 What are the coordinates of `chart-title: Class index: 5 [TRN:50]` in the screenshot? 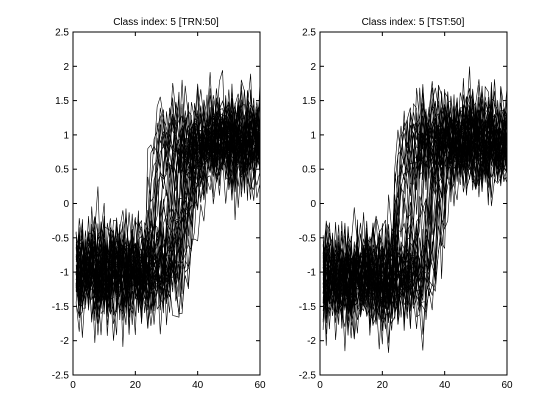 It's located at (166, 22).